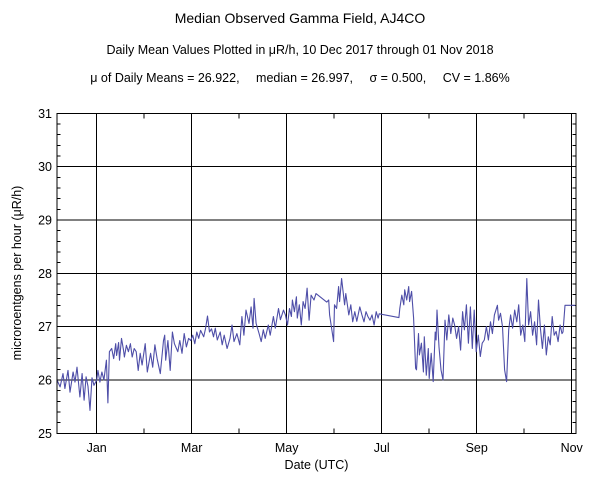 The width and height of the screenshot is (600, 496). What do you see at coordinates (287, 448) in the screenshot?
I see `x-tick-label: May` at bounding box center [287, 448].